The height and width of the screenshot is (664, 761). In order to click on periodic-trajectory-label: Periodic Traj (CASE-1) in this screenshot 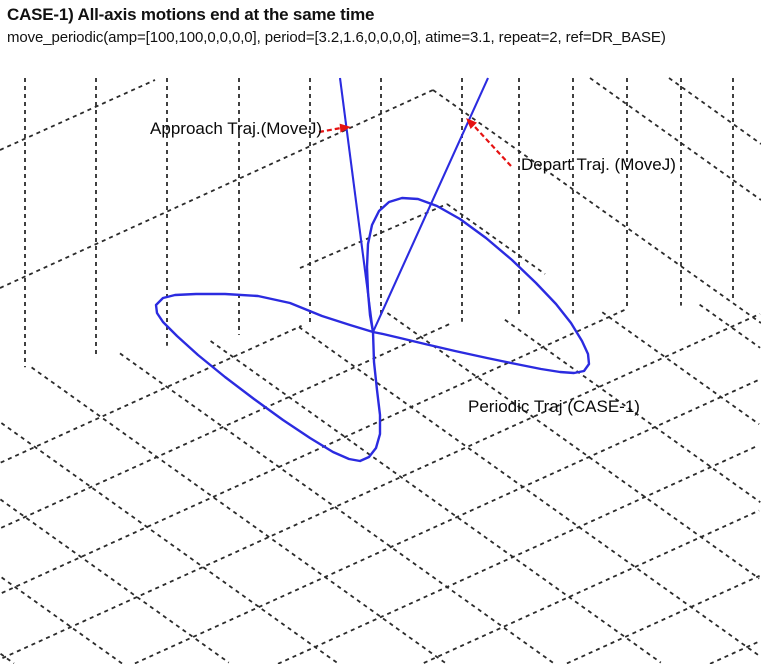, I will do `click(554, 406)`.